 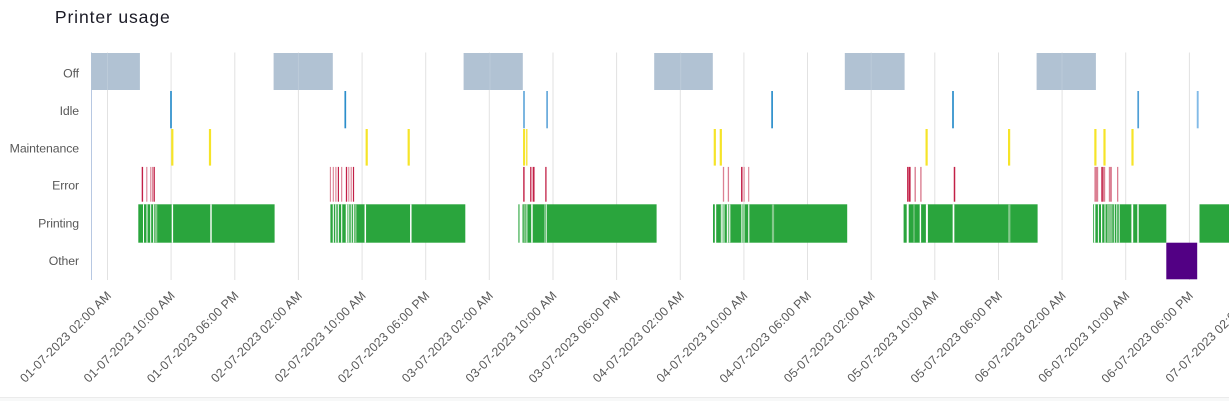 I want to click on svg-text: Idle, so click(x=70, y=111).